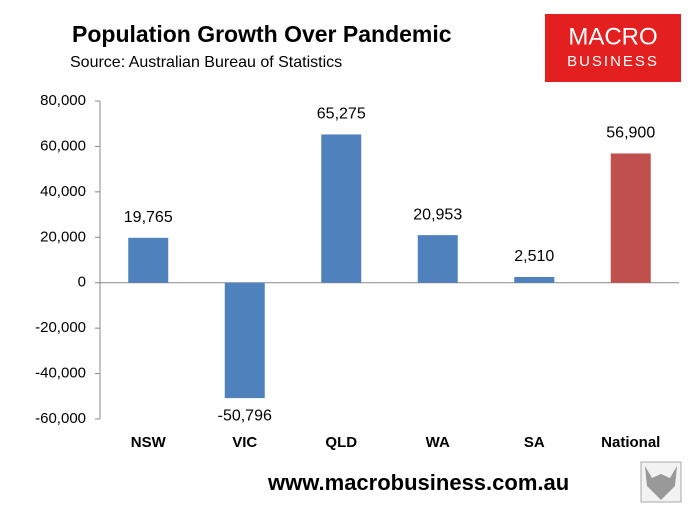 Image resolution: width=699 pixels, height=520 pixels. Describe the element at coordinates (63, 100) in the screenshot. I see `y-tick-label: 80,000` at that location.